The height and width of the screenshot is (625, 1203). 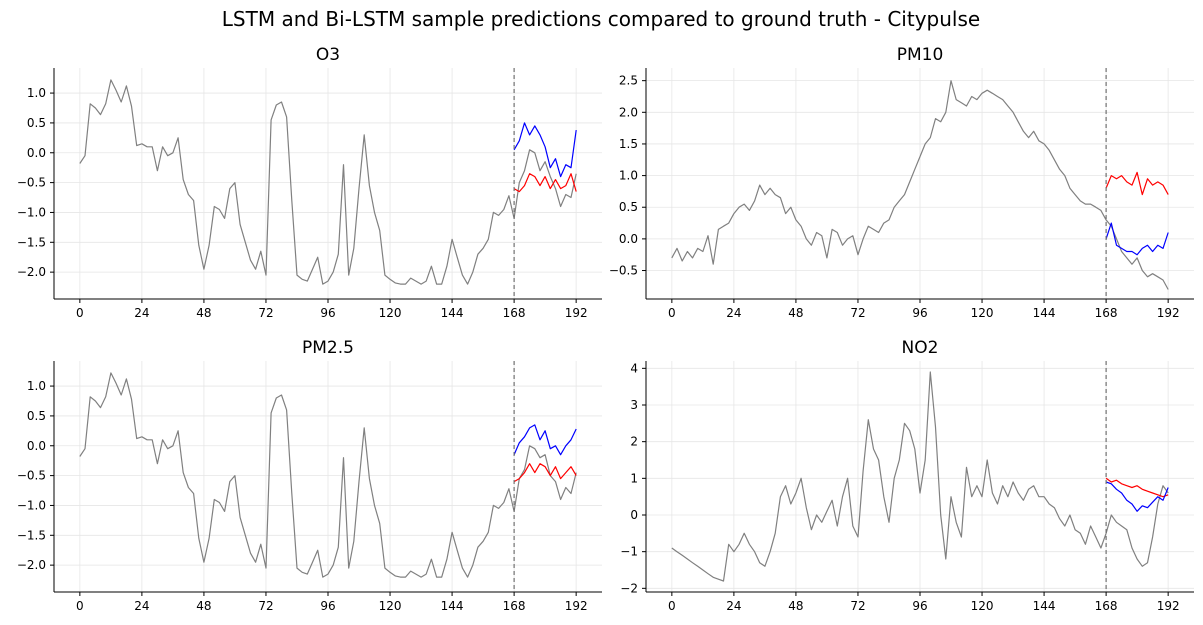 I want to click on subplot-title: NO2, so click(x=920, y=348).